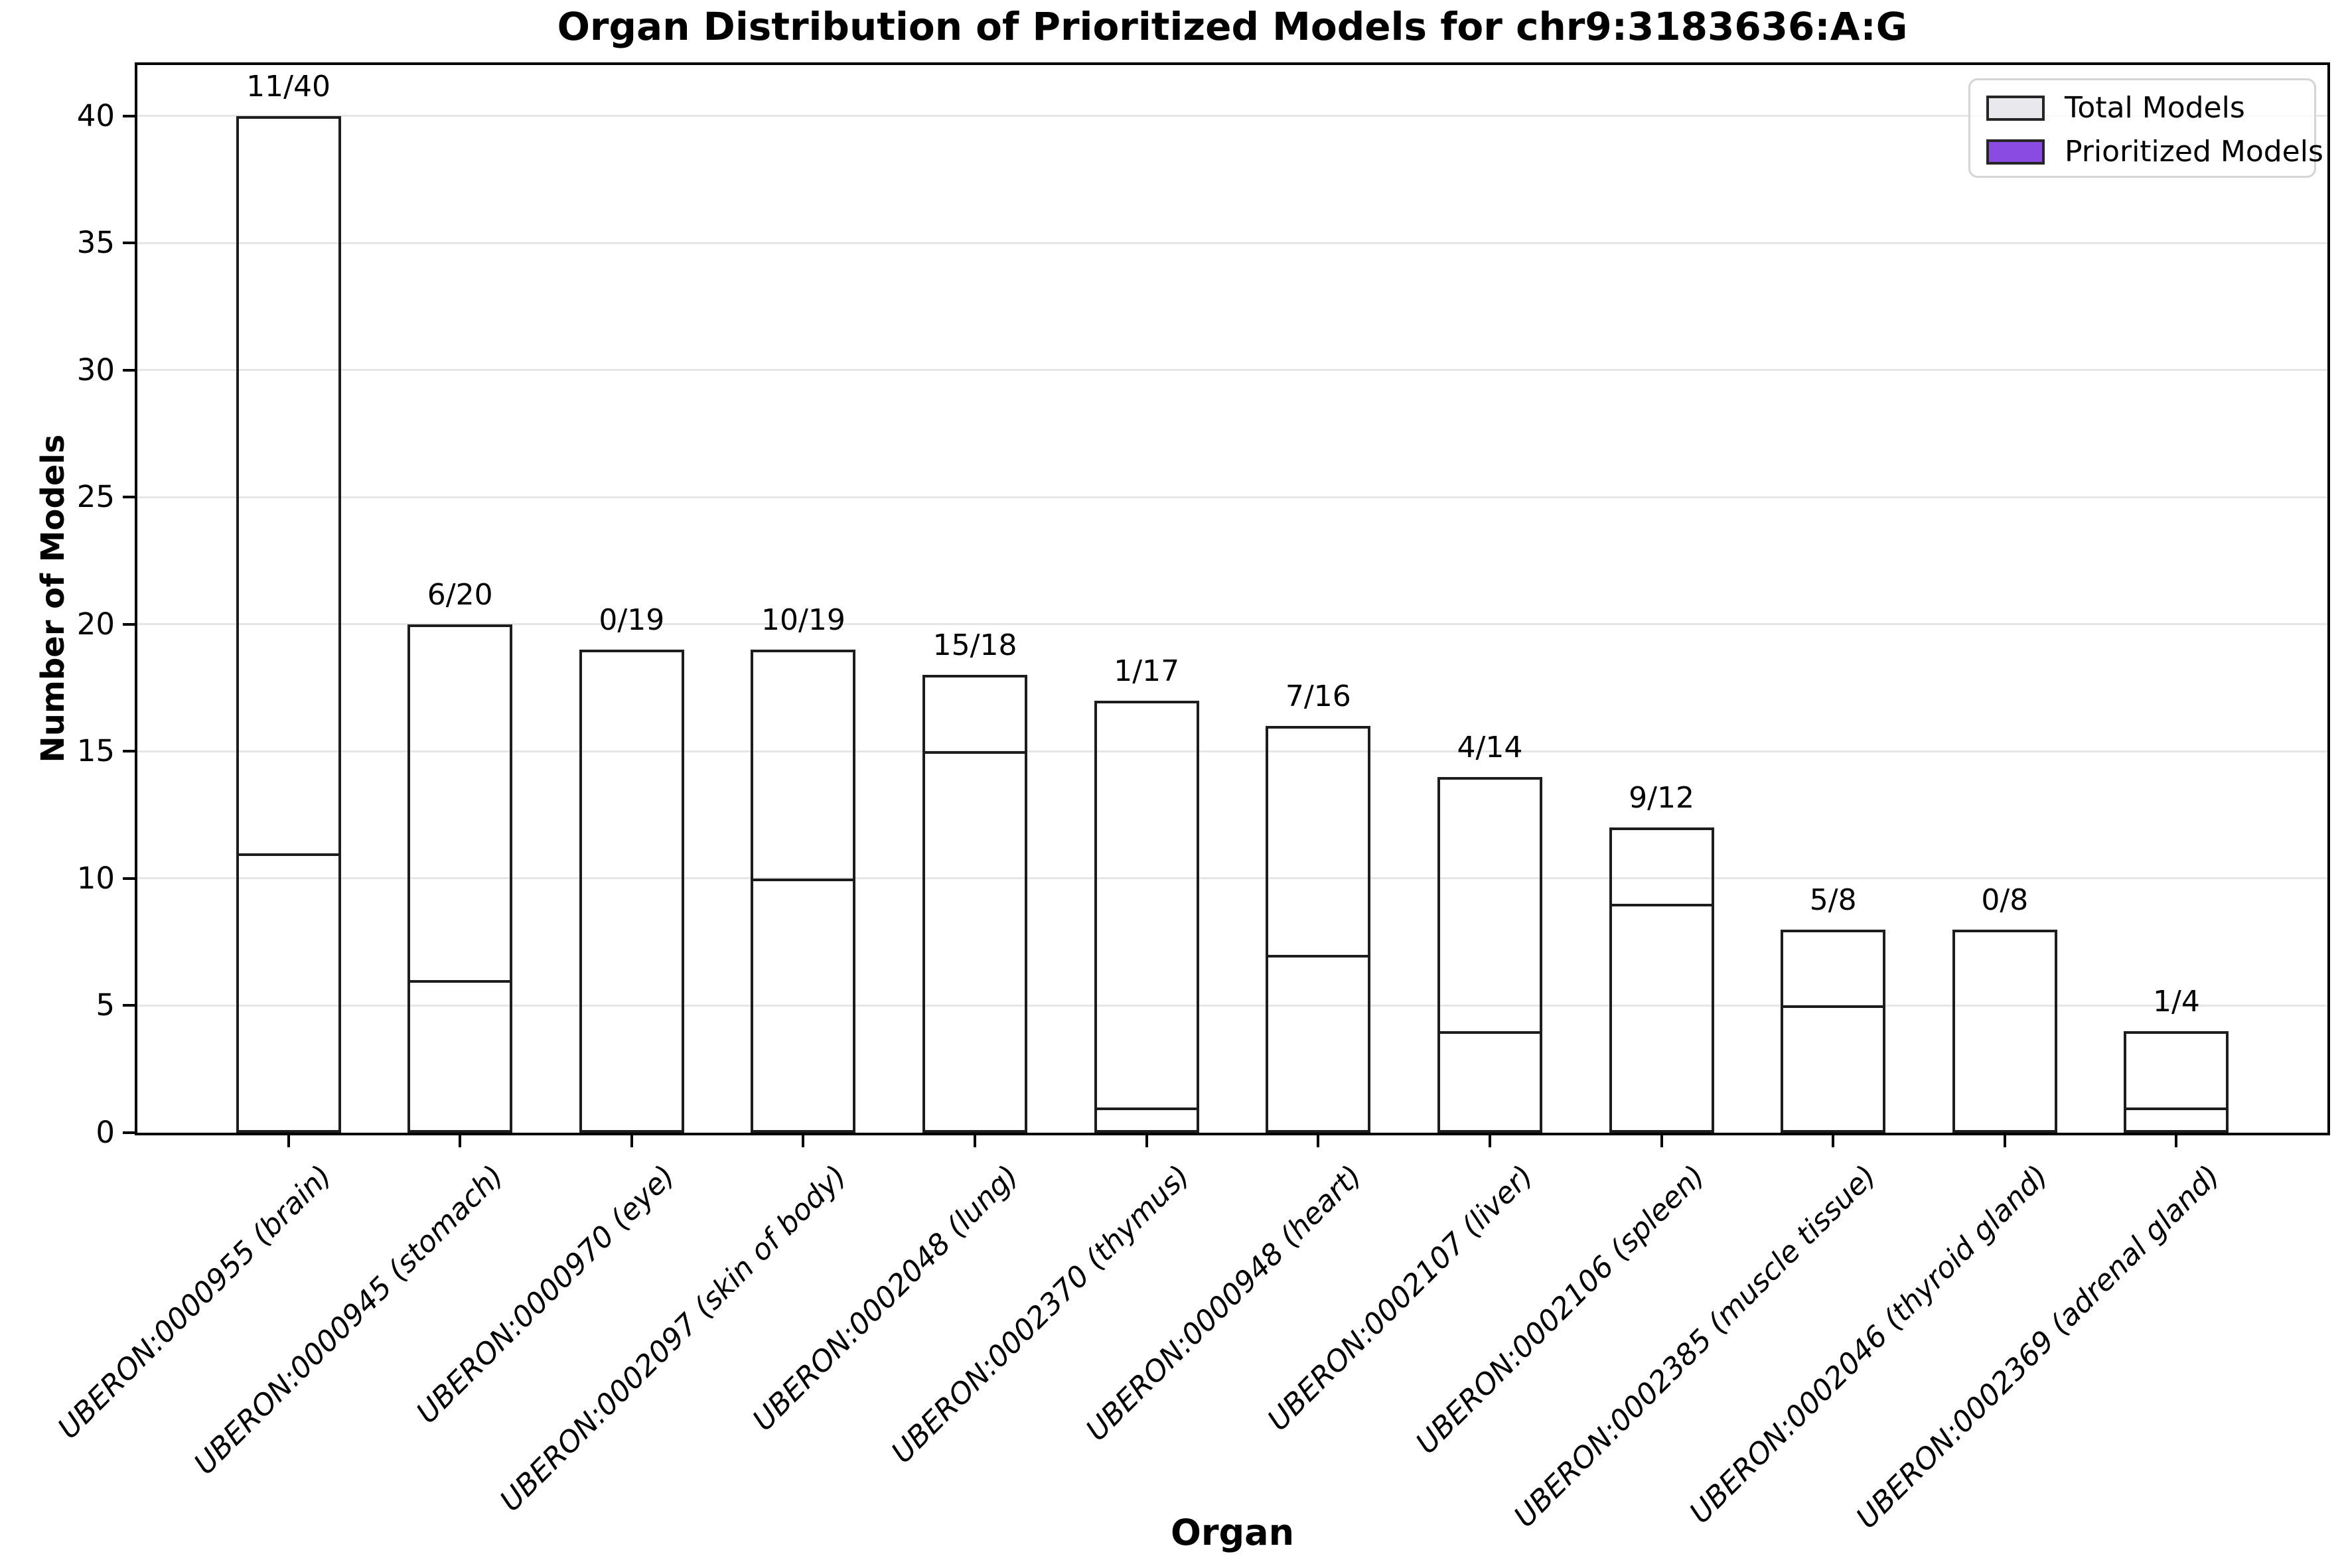 Image resolution: width=2346 pixels, height=1568 pixels. I want to click on legend-entry-prioritized: Prioritized Models, so click(2146, 152).